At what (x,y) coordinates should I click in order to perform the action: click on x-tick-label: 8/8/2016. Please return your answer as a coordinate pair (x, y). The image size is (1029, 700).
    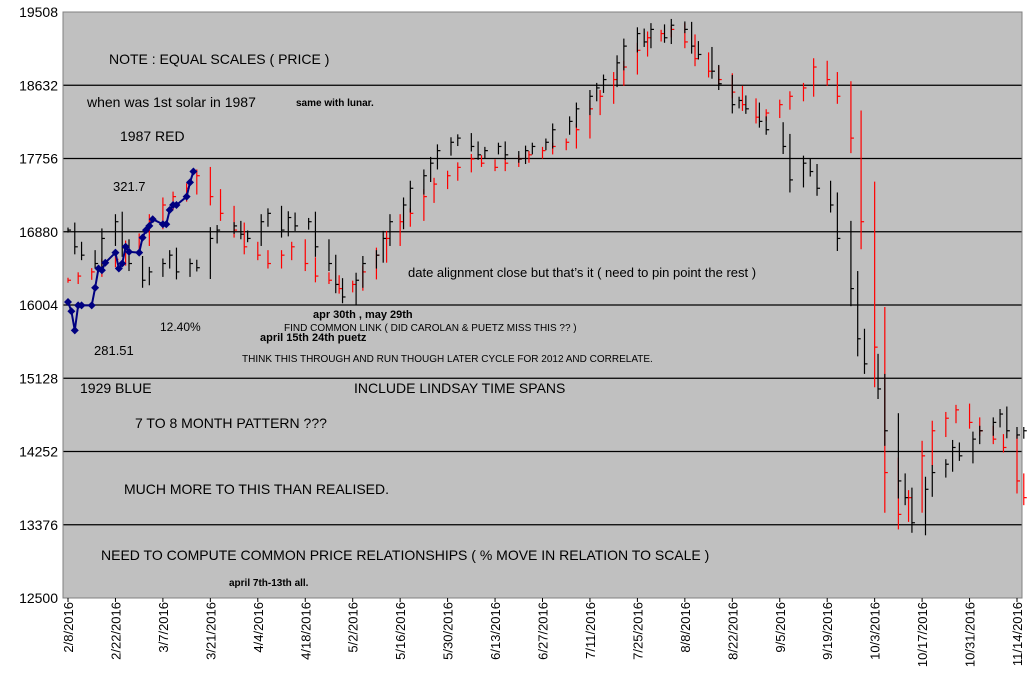
    Looking at the image, I should click on (685, 627).